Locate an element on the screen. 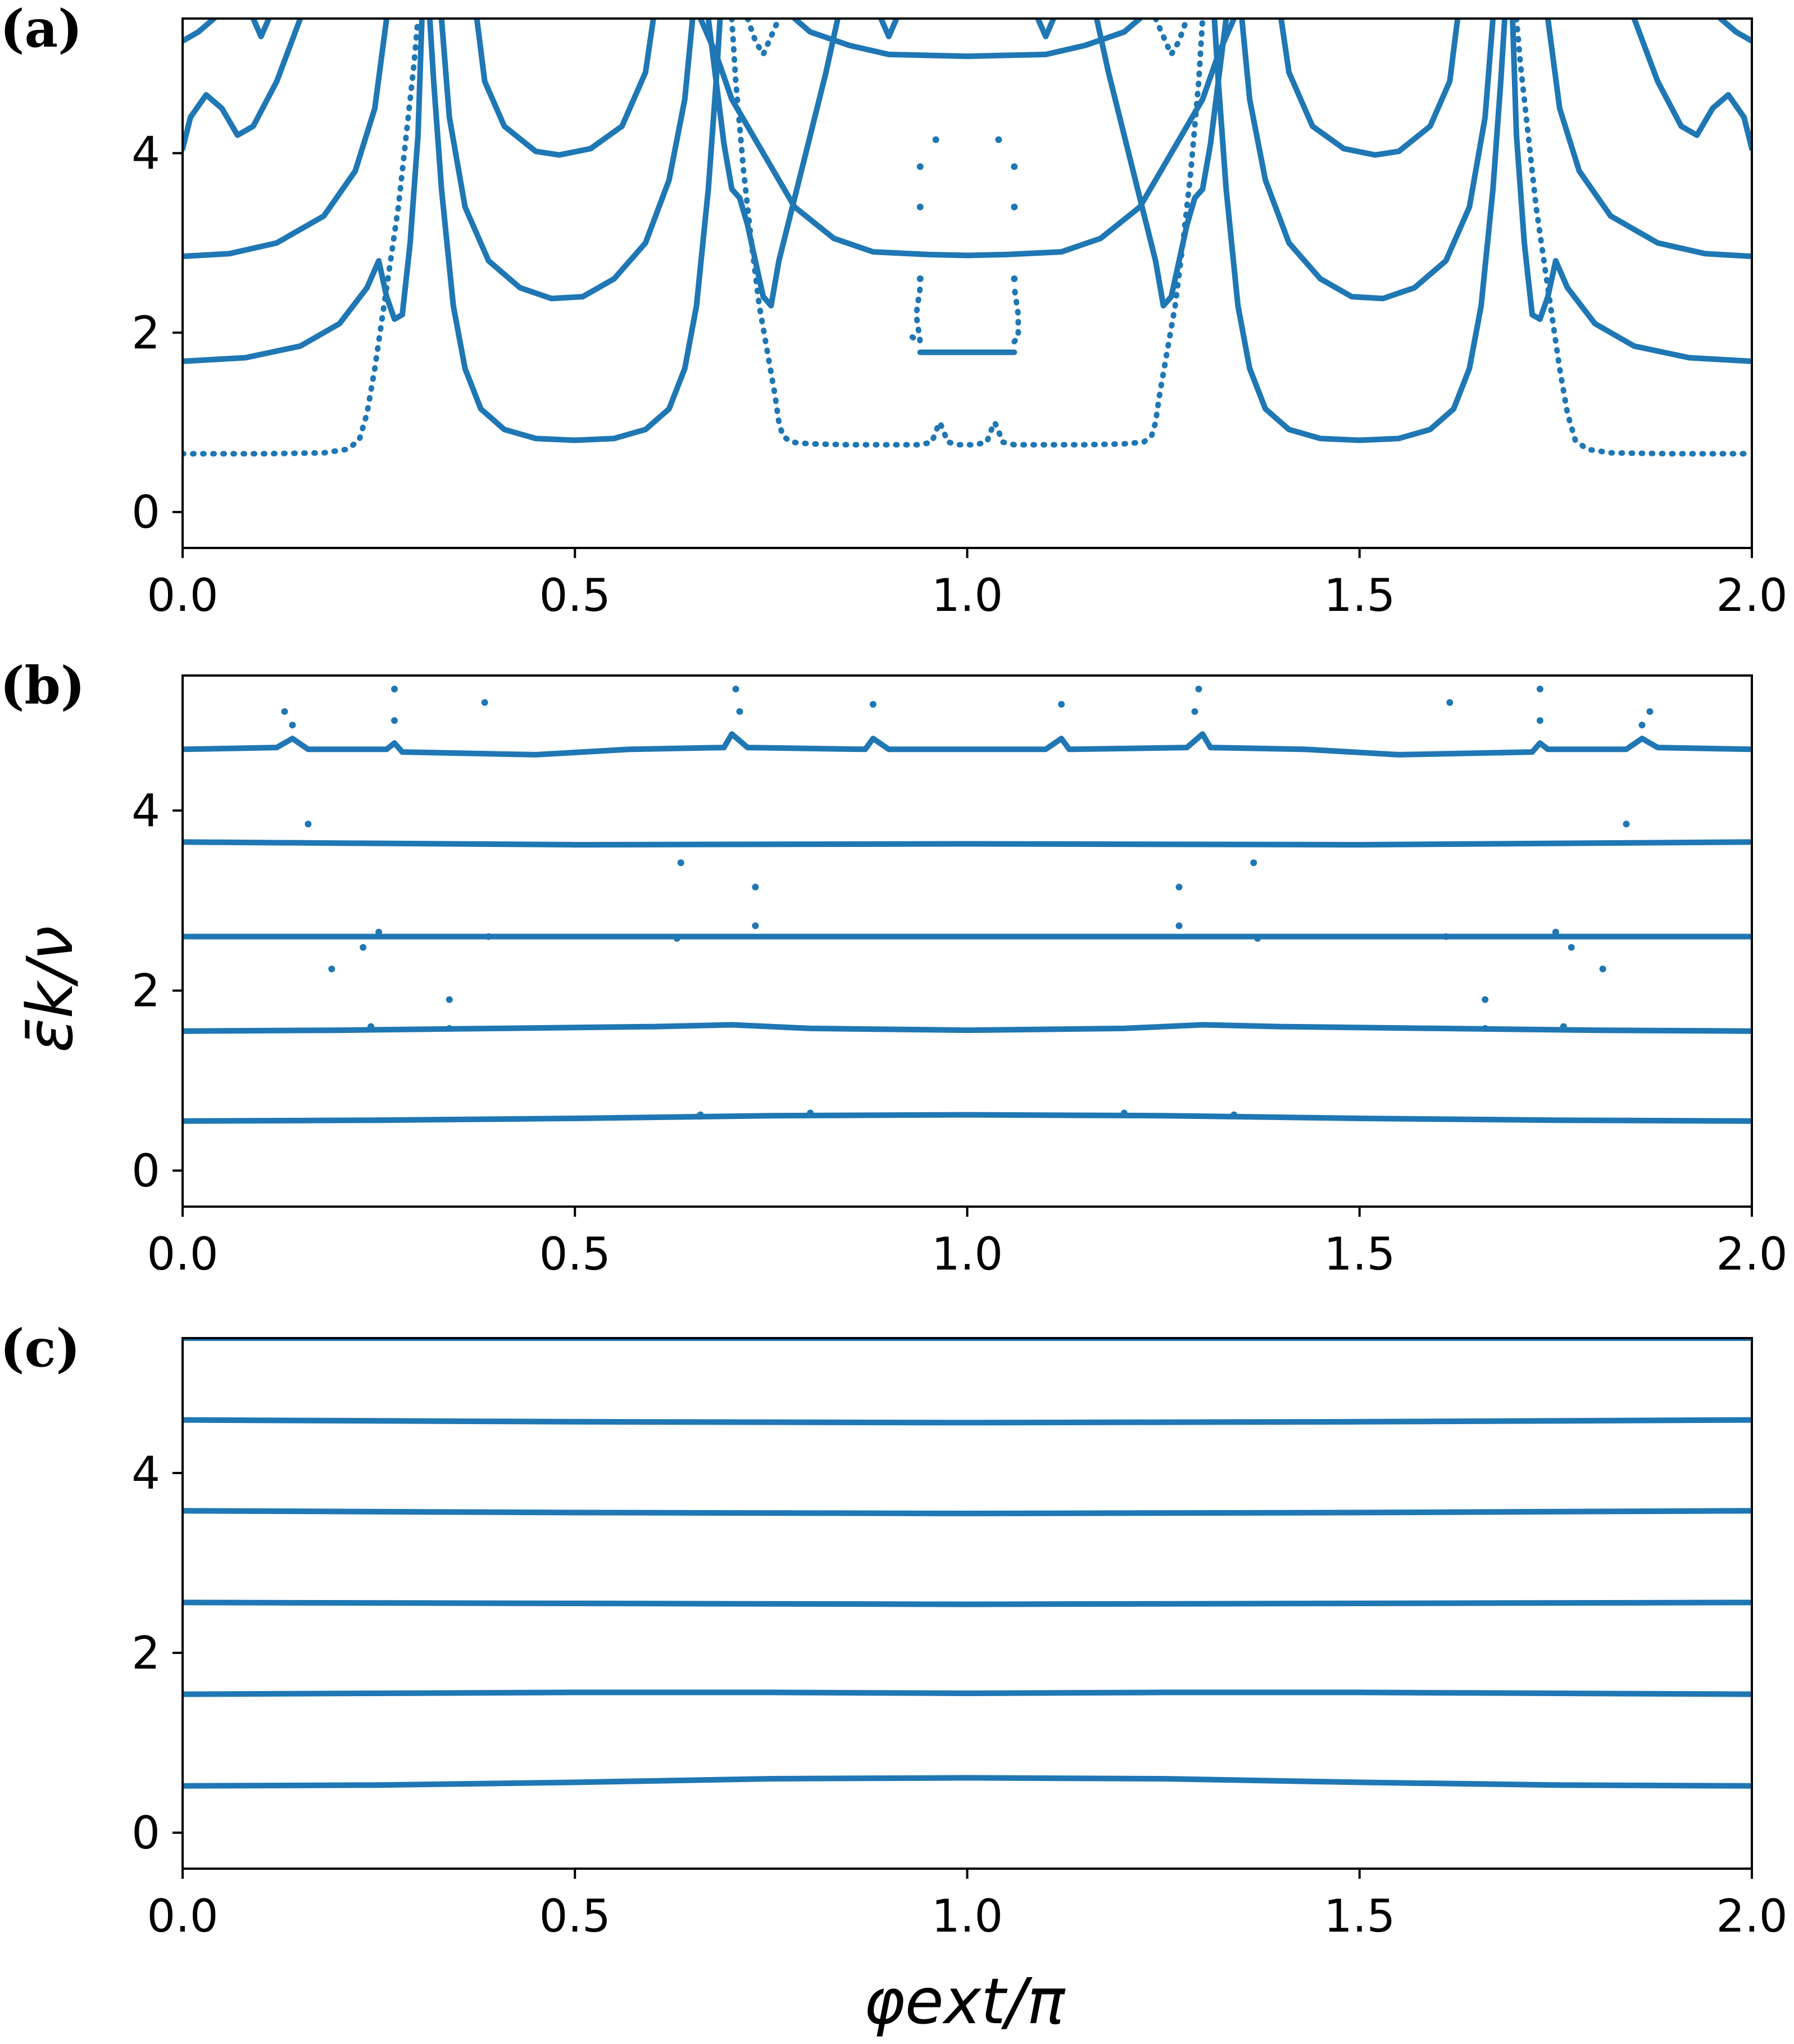  y-axis-title: ε̄k/ν is located at coordinates (50, 989).